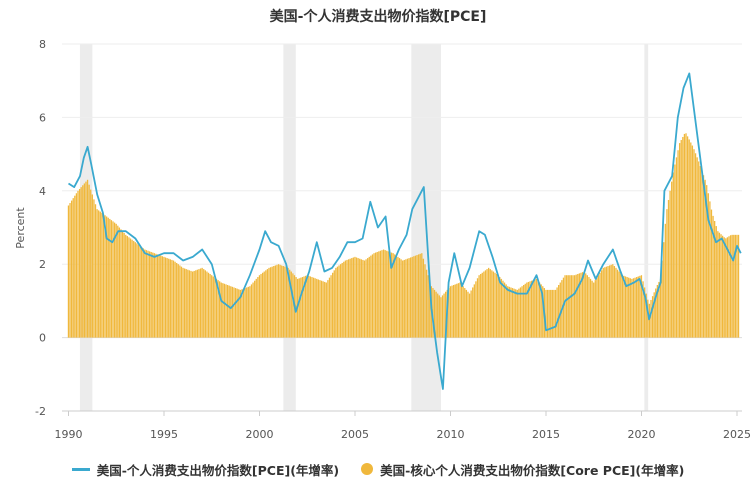  What do you see at coordinates (80, 469) in the screenshot?
I see `legend-line-swatch` at bounding box center [80, 469].